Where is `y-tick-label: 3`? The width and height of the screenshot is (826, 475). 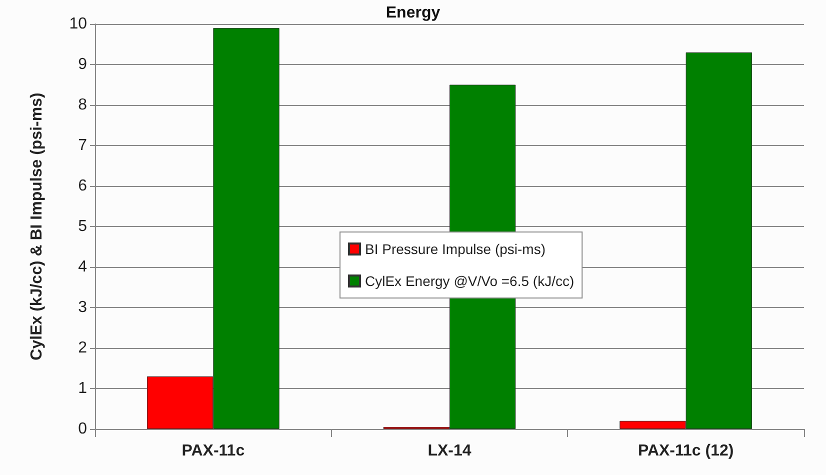 y-tick-label: 3 is located at coordinates (83, 307).